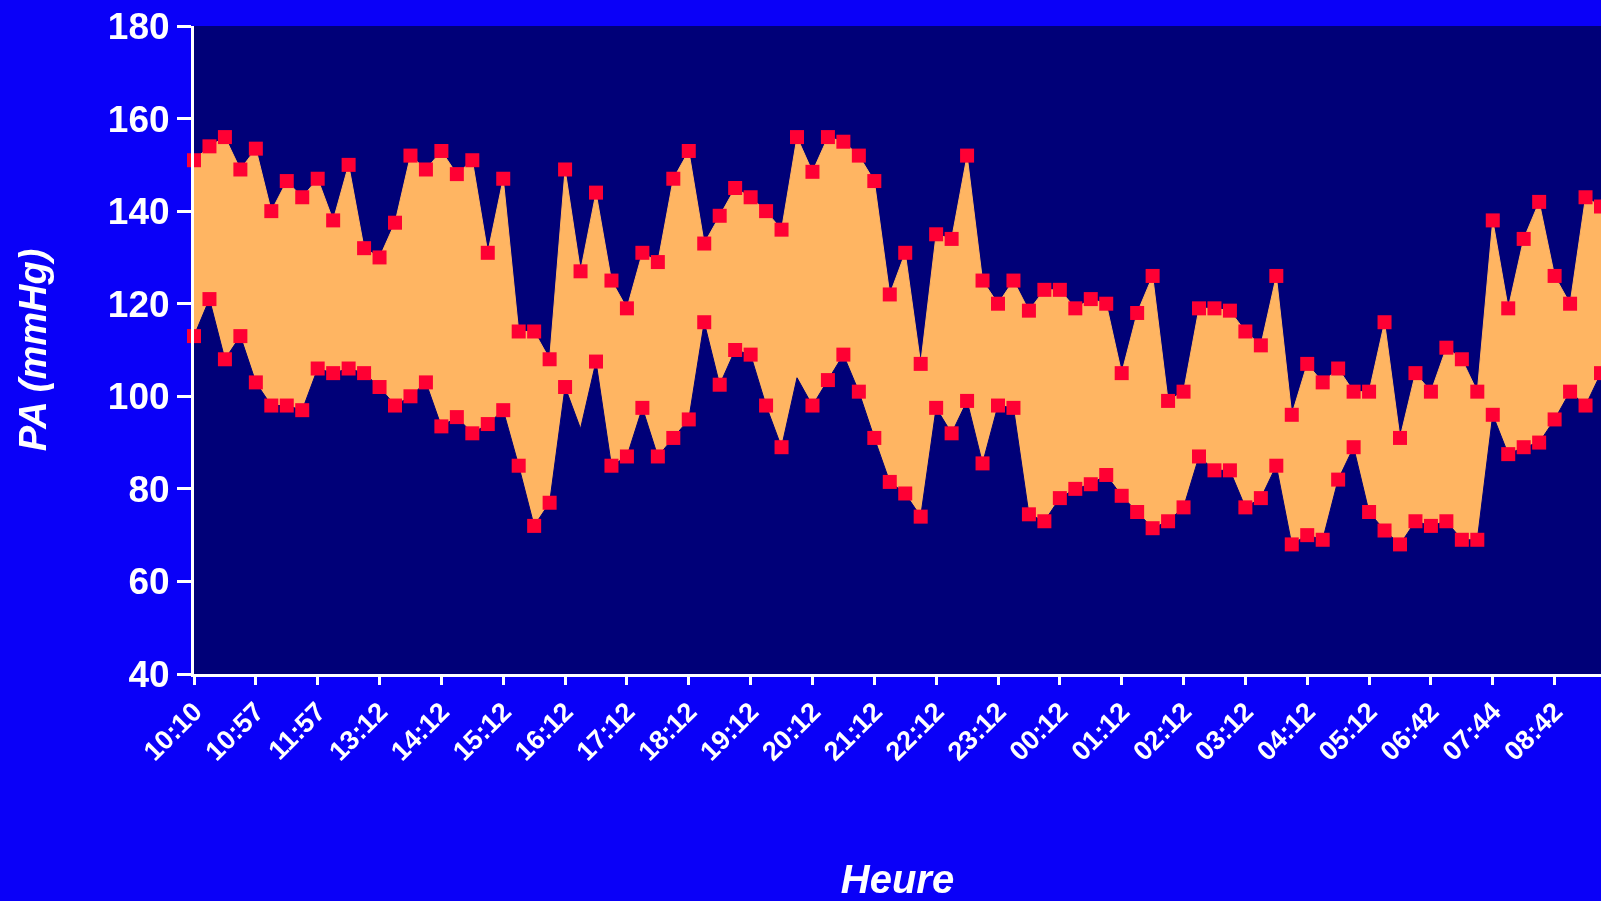 The height and width of the screenshot is (901, 1601). What do you see at coordinates (33, 350) in the screenshot?
I see `y-axis-title: PA (mmHg)` at bounding box center [33, 350].